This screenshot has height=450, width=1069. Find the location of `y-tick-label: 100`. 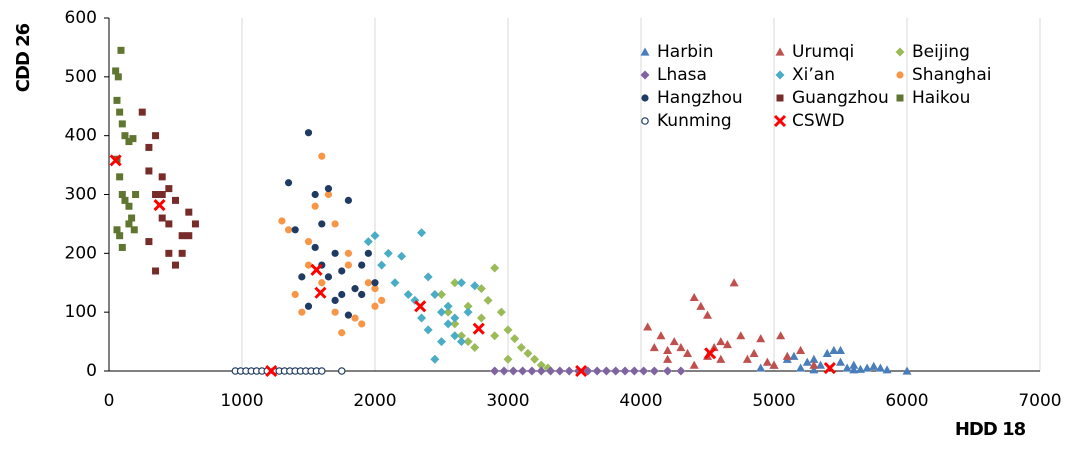

y-tick-label: 100 is located at coordinates (81, 312).